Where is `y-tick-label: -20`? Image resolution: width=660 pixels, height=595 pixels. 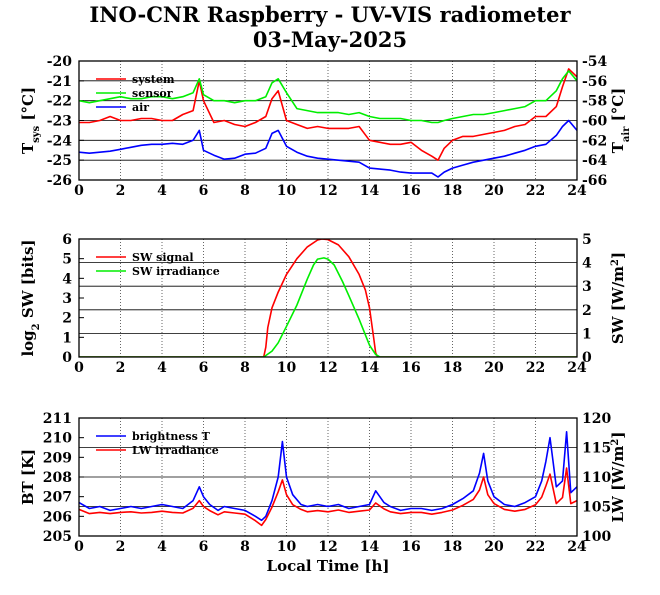 y-tick-label: -20 is located at coordinates (60, 62).